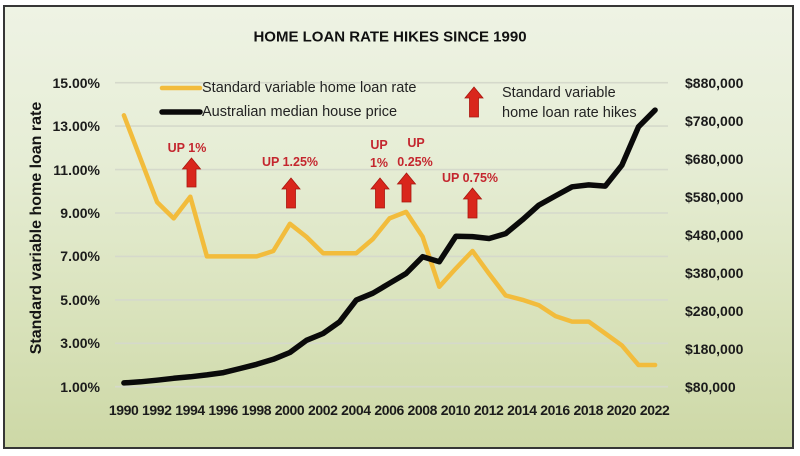 The height and width of the screenshot is (456, 800). What do you see at coordinates (309, 88) in the screenshot?
I see `legend-label-rate: Standard variable home loan rate` at bounding box center [309, 88].